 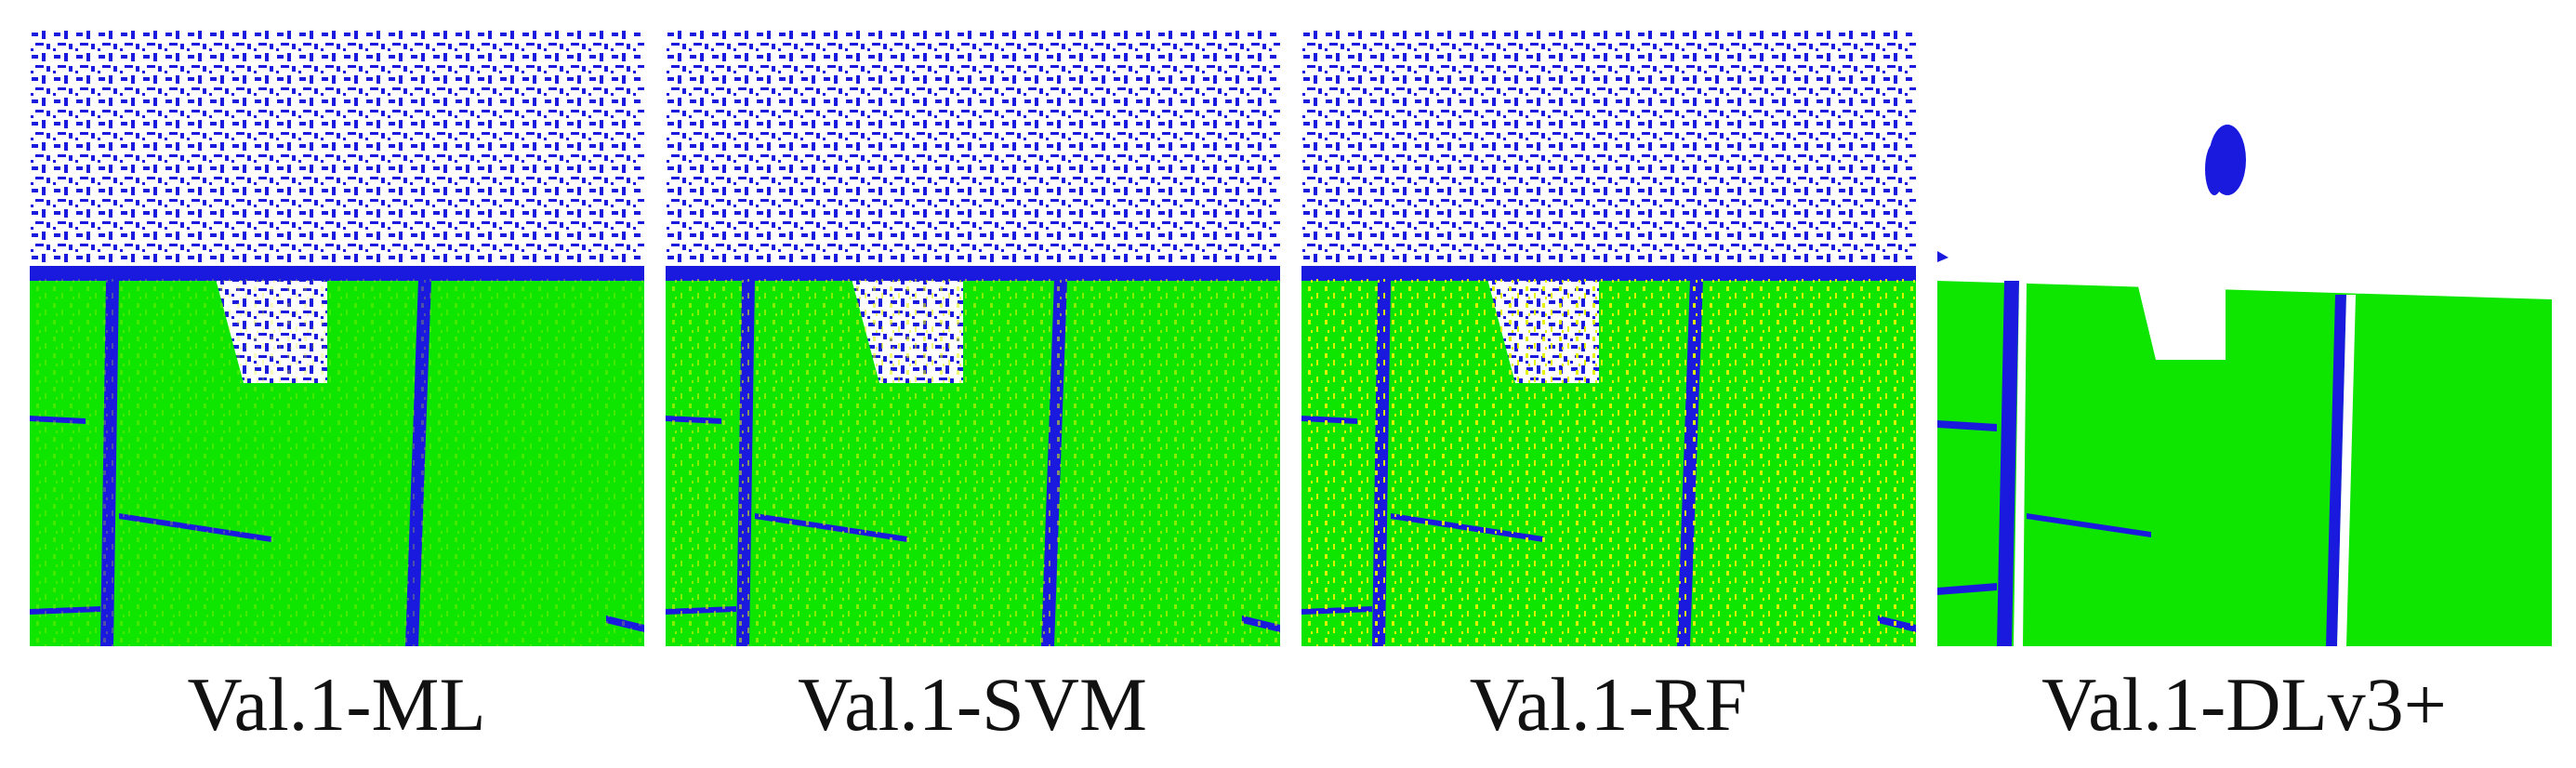 What do you see at coordinates (2244, 704) in the screenshot?
I see `caption: Val.1-DLv3+` at bounding box center [2244, 704].